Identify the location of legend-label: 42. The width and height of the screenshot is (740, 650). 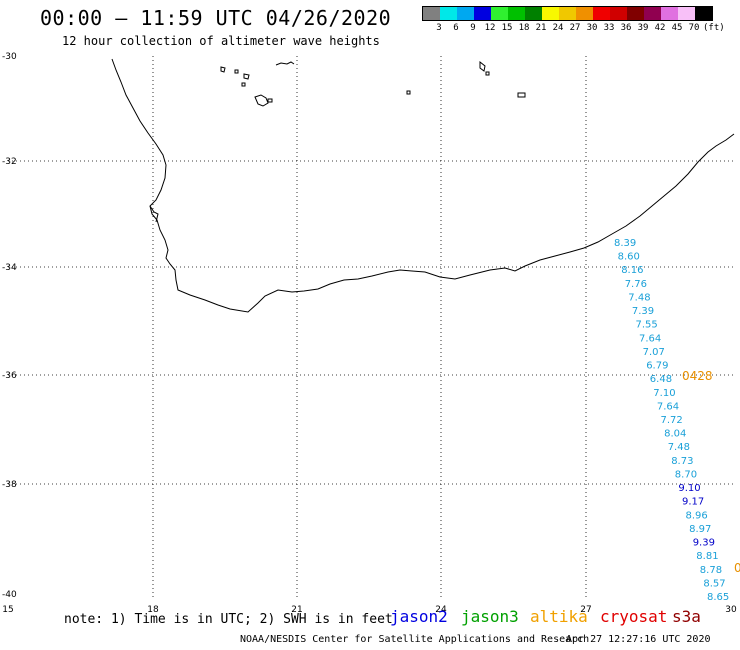
(660, 28).